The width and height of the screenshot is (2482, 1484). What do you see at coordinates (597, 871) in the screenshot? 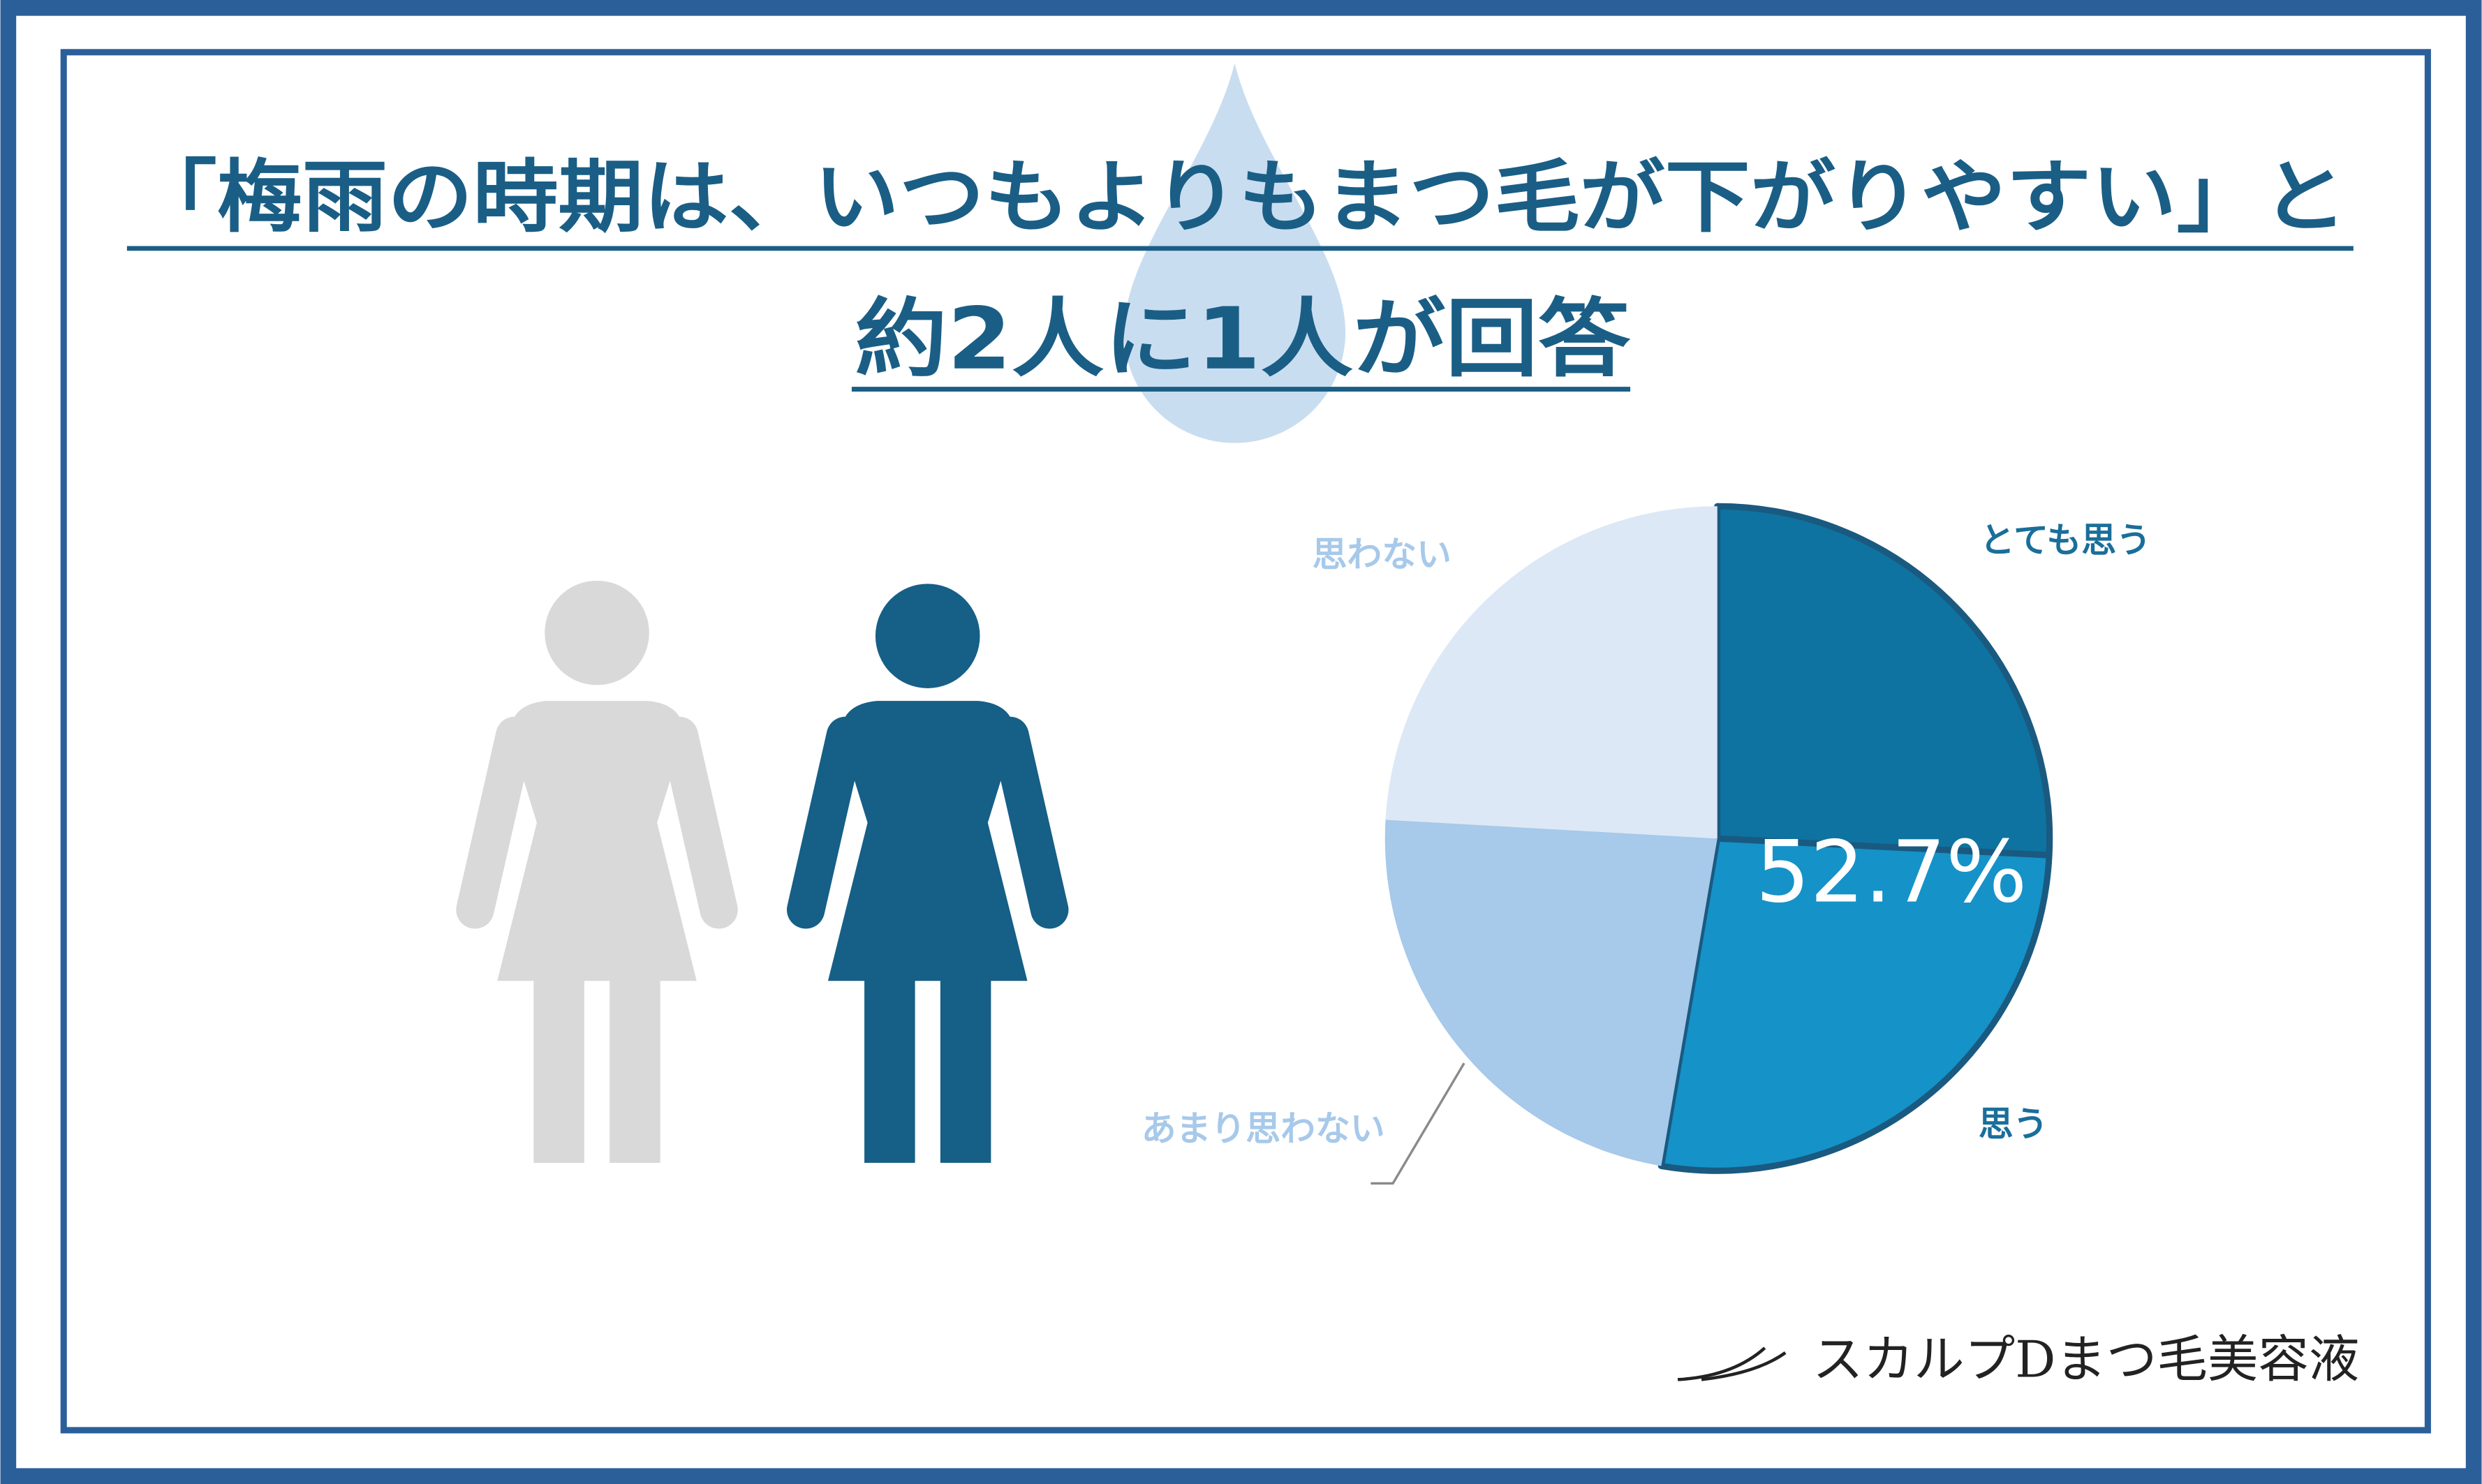
I see `woman-icon-gray` at bounding box center [597, 871].